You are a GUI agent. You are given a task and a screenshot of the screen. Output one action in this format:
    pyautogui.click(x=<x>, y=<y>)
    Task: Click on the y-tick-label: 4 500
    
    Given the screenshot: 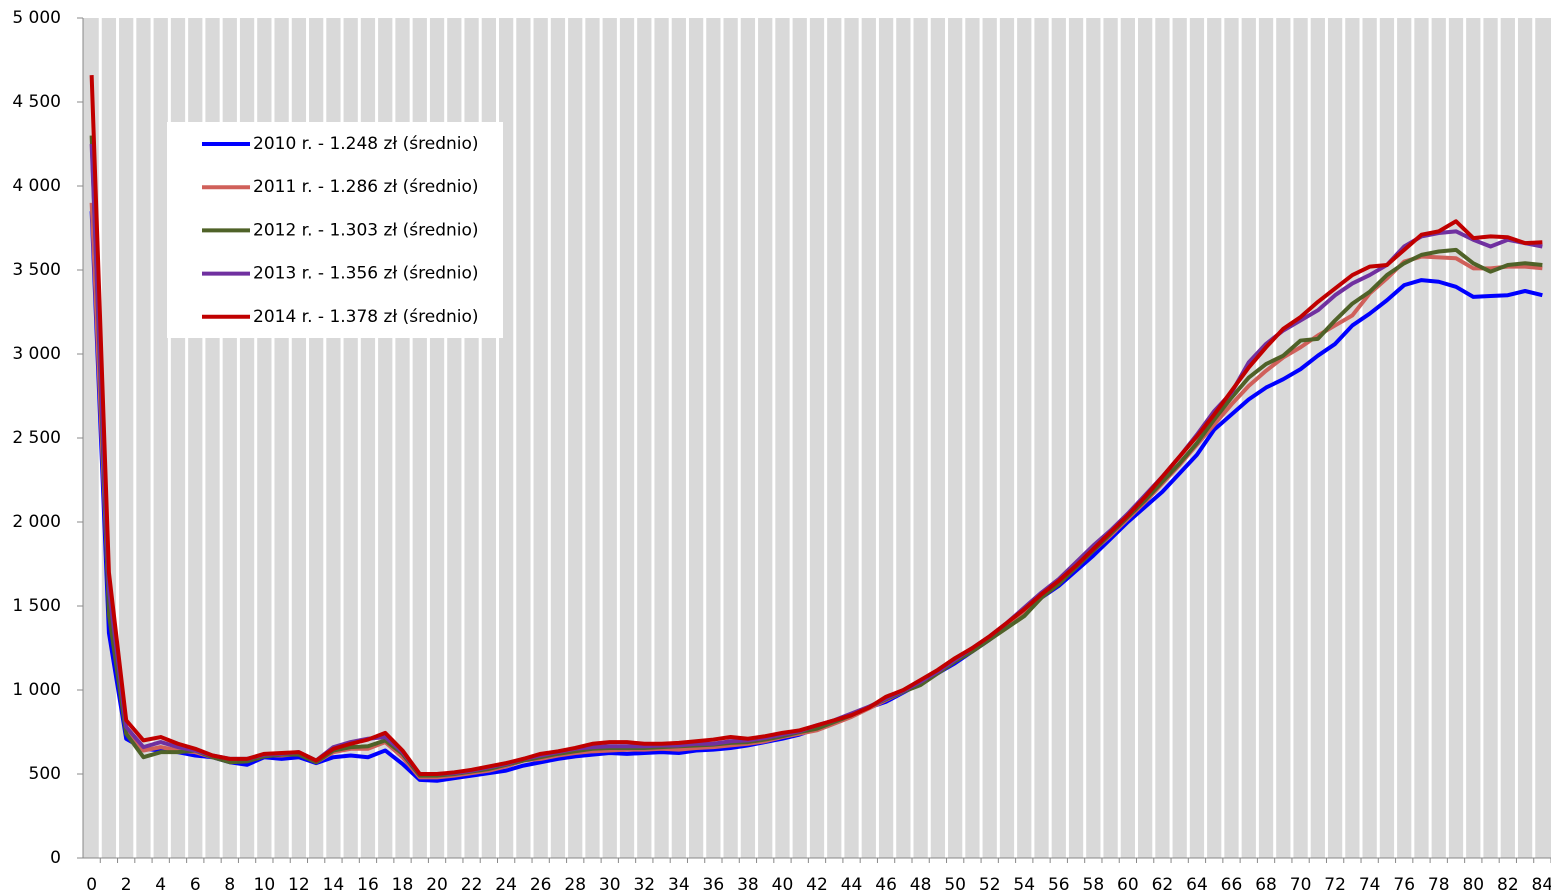 What is the action you would take?
    pyautogui.click(x=36, y=102)
    